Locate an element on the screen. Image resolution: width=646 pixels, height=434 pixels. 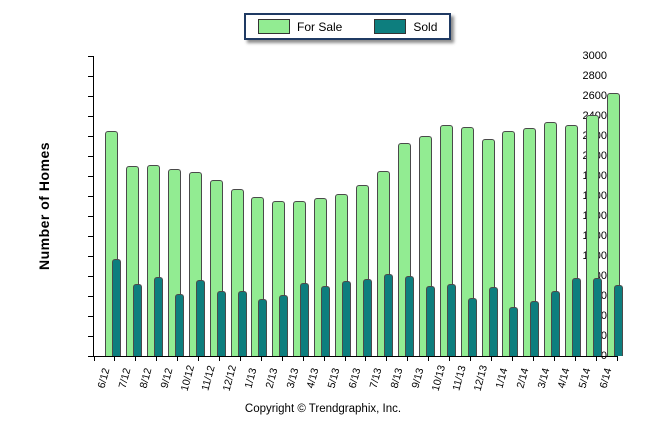
x-tick-label-text: 4/14 is located at coordinates (564, 378).